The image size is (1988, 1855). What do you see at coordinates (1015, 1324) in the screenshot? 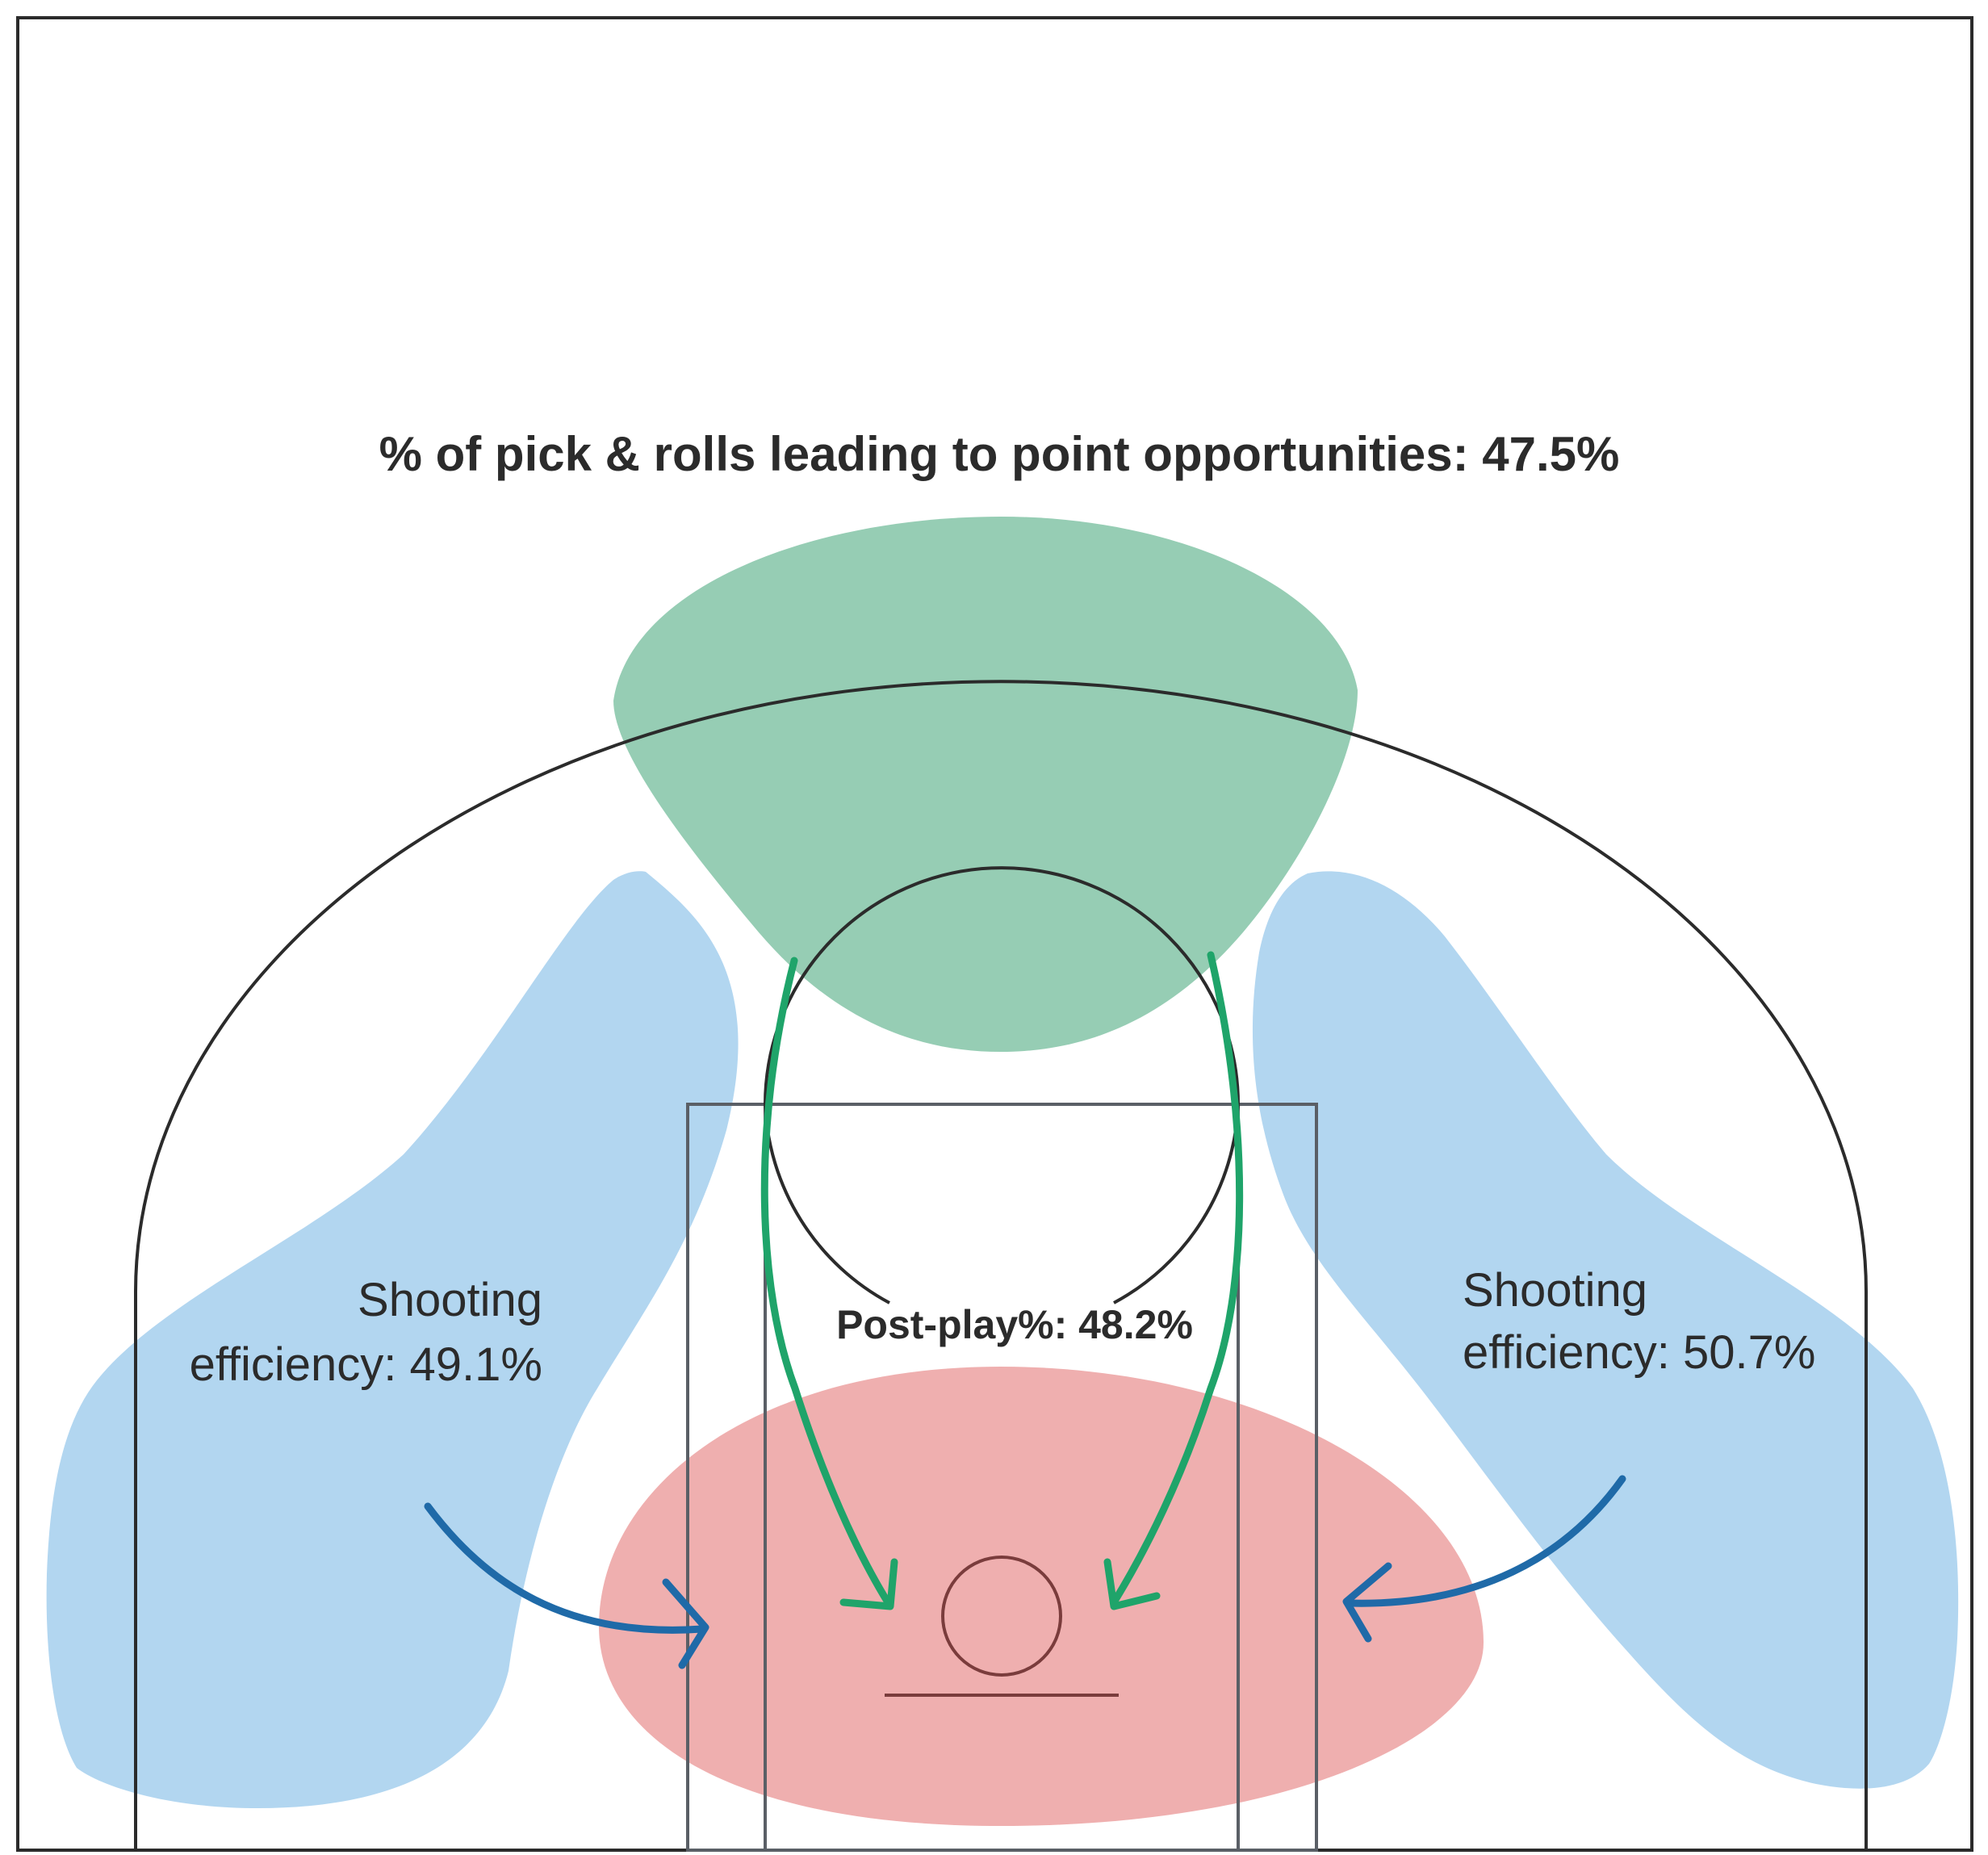
I see `post-play-label: Post-play%: 48.2%` at bounding box center [1015, 1324].